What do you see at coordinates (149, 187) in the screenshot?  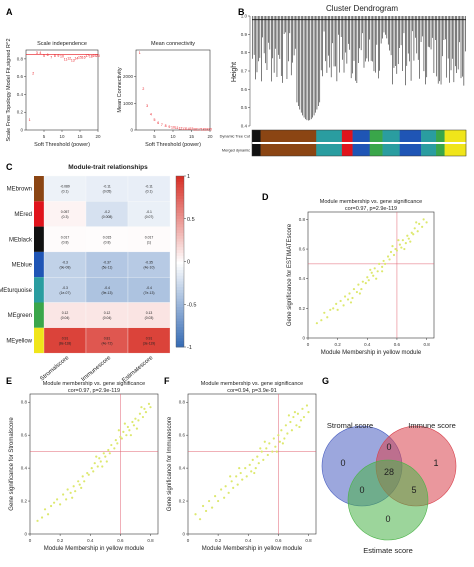 I see `cell-correlation: -0.11` at bounding box center [149, 187].